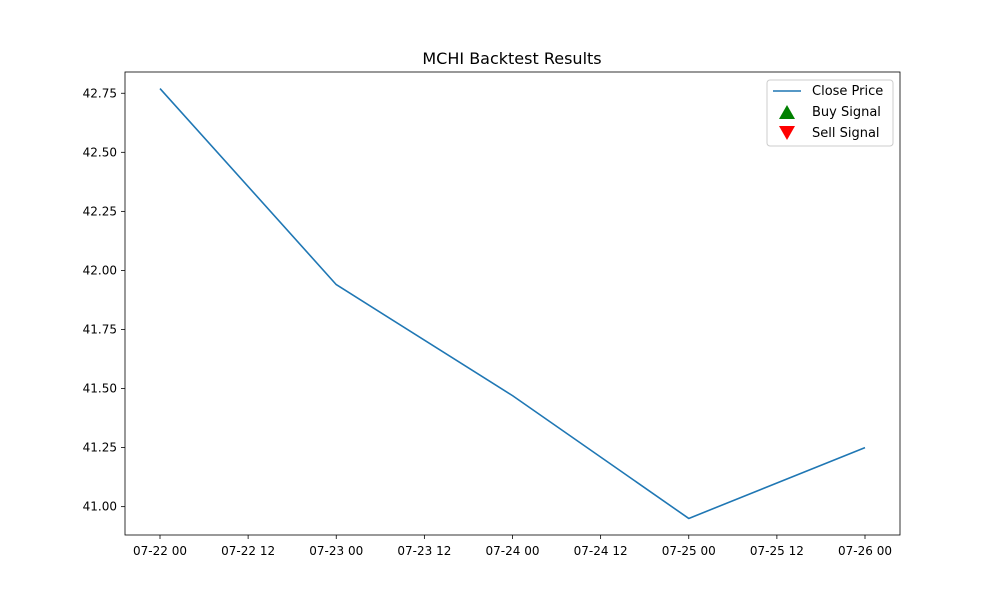  Describe the element at coordinates (847, 91) in the screenshot. I see `legend-label-0: Close Price` at that location.